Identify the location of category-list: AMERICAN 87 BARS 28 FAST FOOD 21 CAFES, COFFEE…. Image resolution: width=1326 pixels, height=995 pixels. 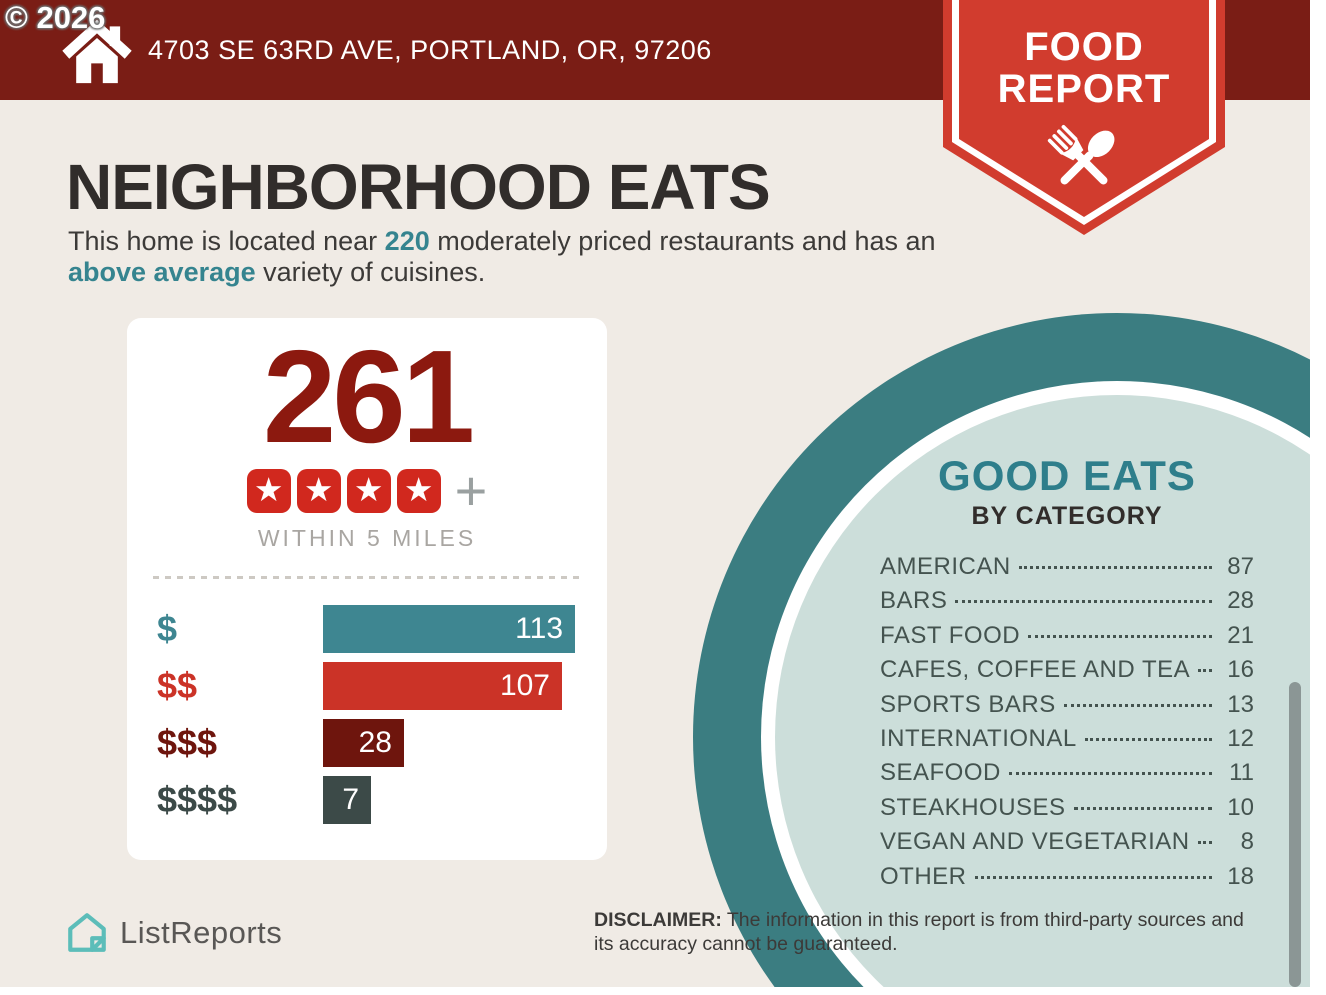
(1067, 725).